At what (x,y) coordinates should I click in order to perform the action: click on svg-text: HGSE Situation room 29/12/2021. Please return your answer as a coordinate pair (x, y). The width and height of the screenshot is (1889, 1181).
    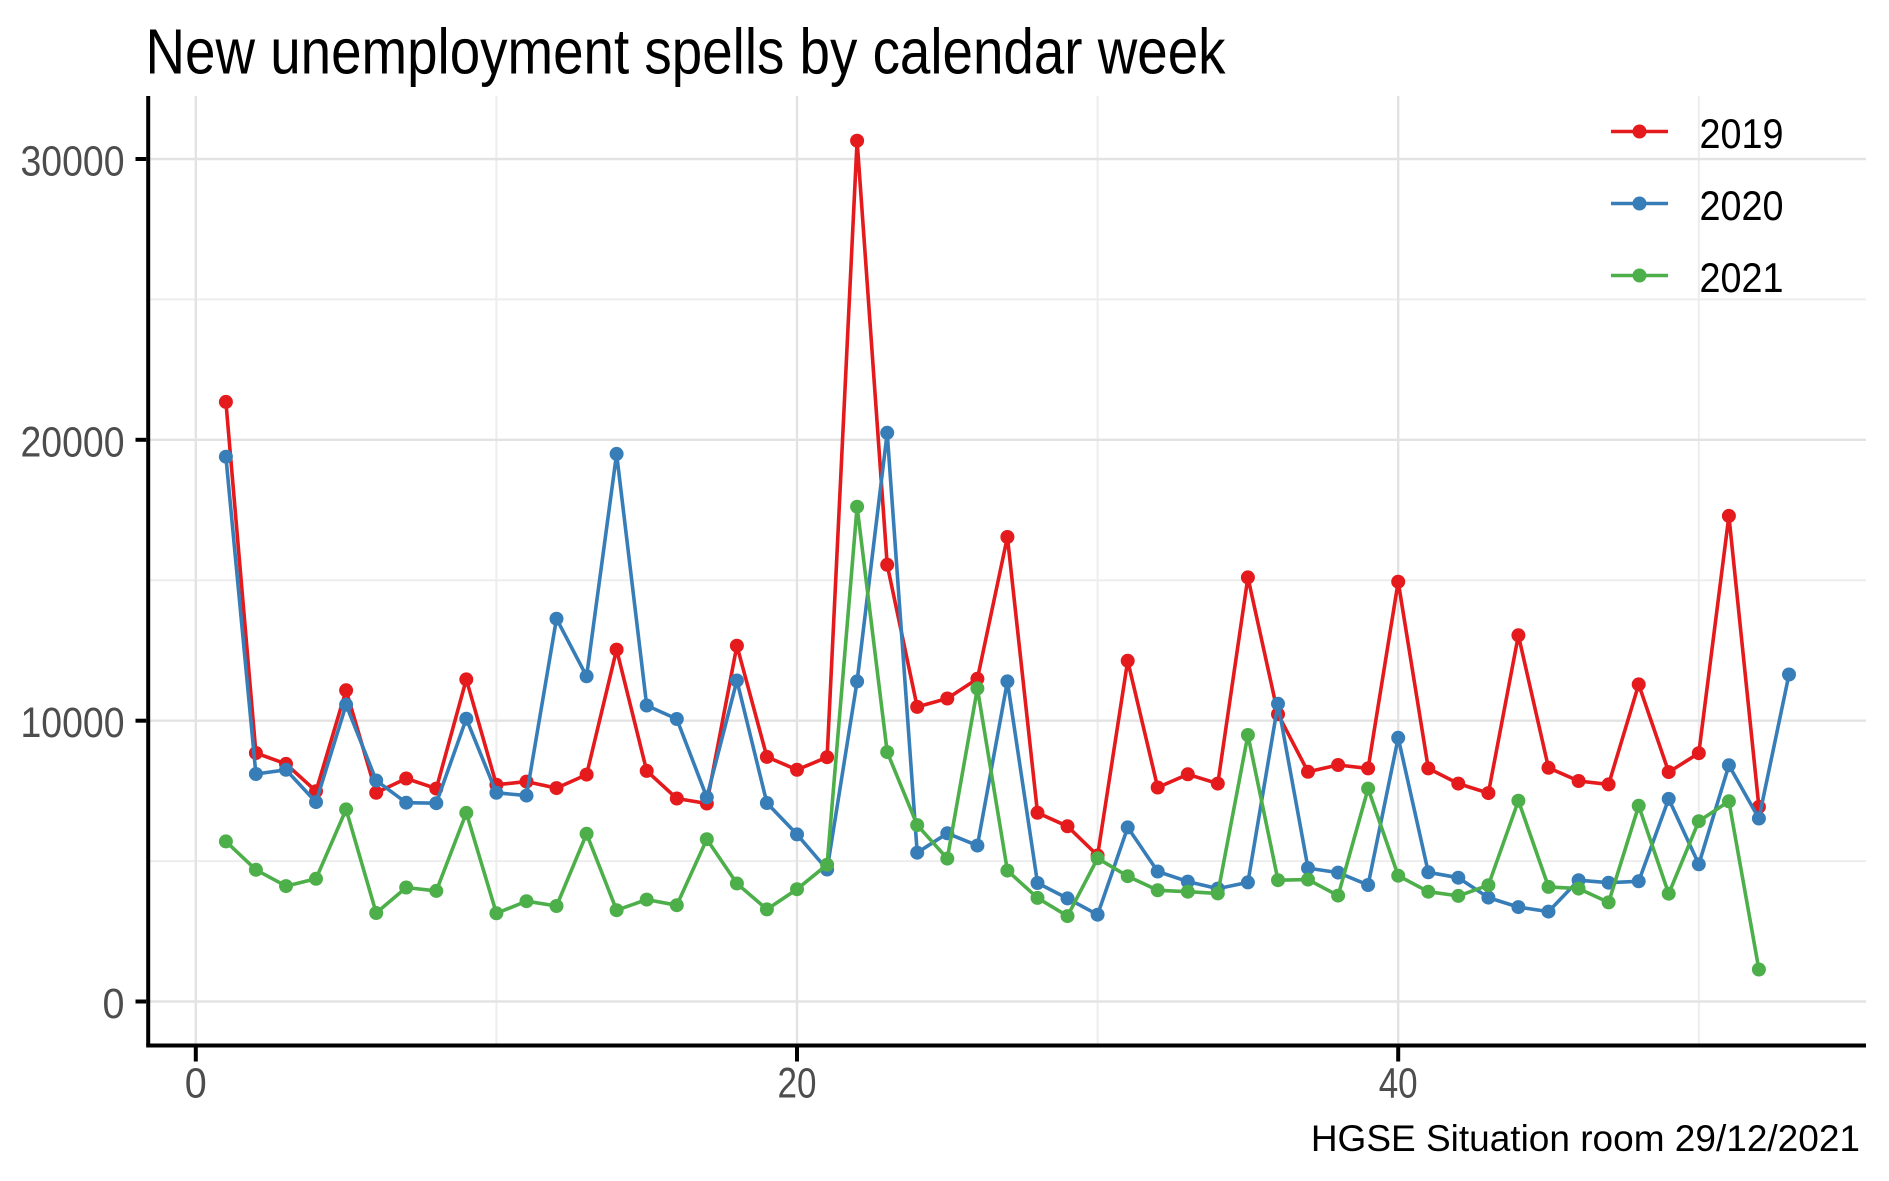
    Looking at the image, I should click on (1585, 1138).